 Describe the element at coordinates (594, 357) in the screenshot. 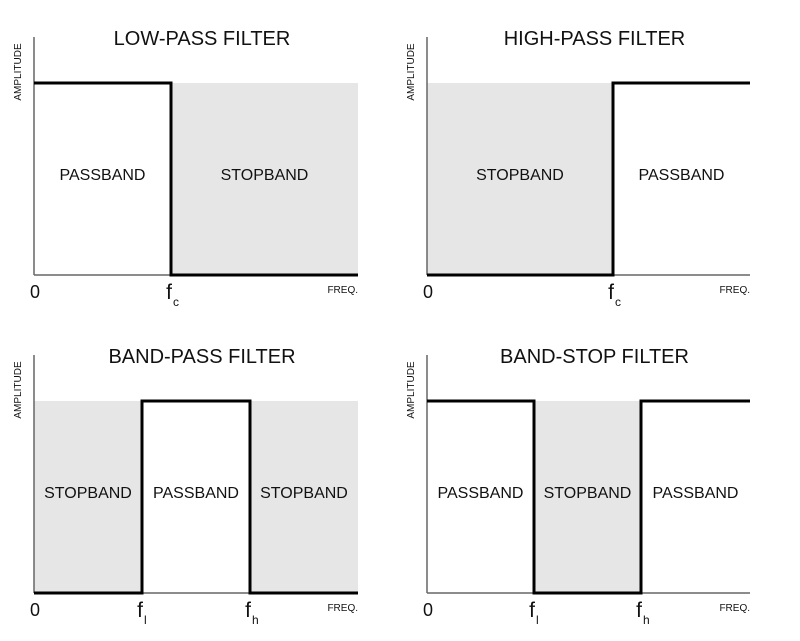

I see `panel-title: BAND-STOP FILTER` at that location.